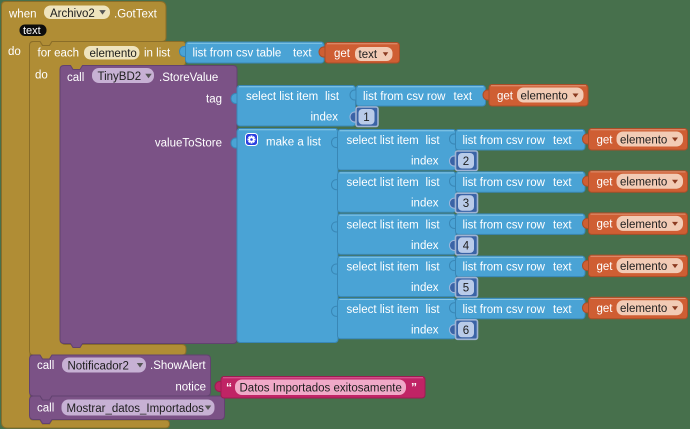  Describe the element at coordinates (466, 246) in the screenshot. I see `svg-text: 4` at that location.